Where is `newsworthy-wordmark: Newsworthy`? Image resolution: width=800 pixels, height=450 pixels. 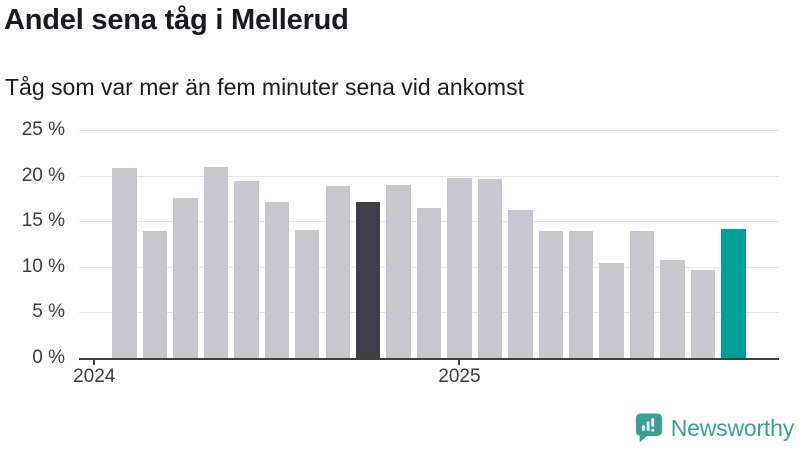
newsworthy-wordmark: Newsworthy is located at coordinates (732, 427).